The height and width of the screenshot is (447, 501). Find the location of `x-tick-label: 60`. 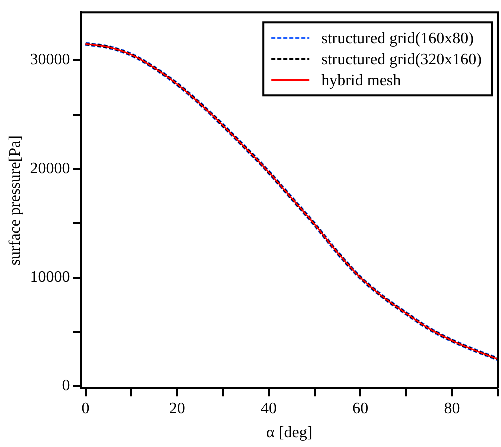

x-tick-label: 60 is located at coordinates (360, 409).